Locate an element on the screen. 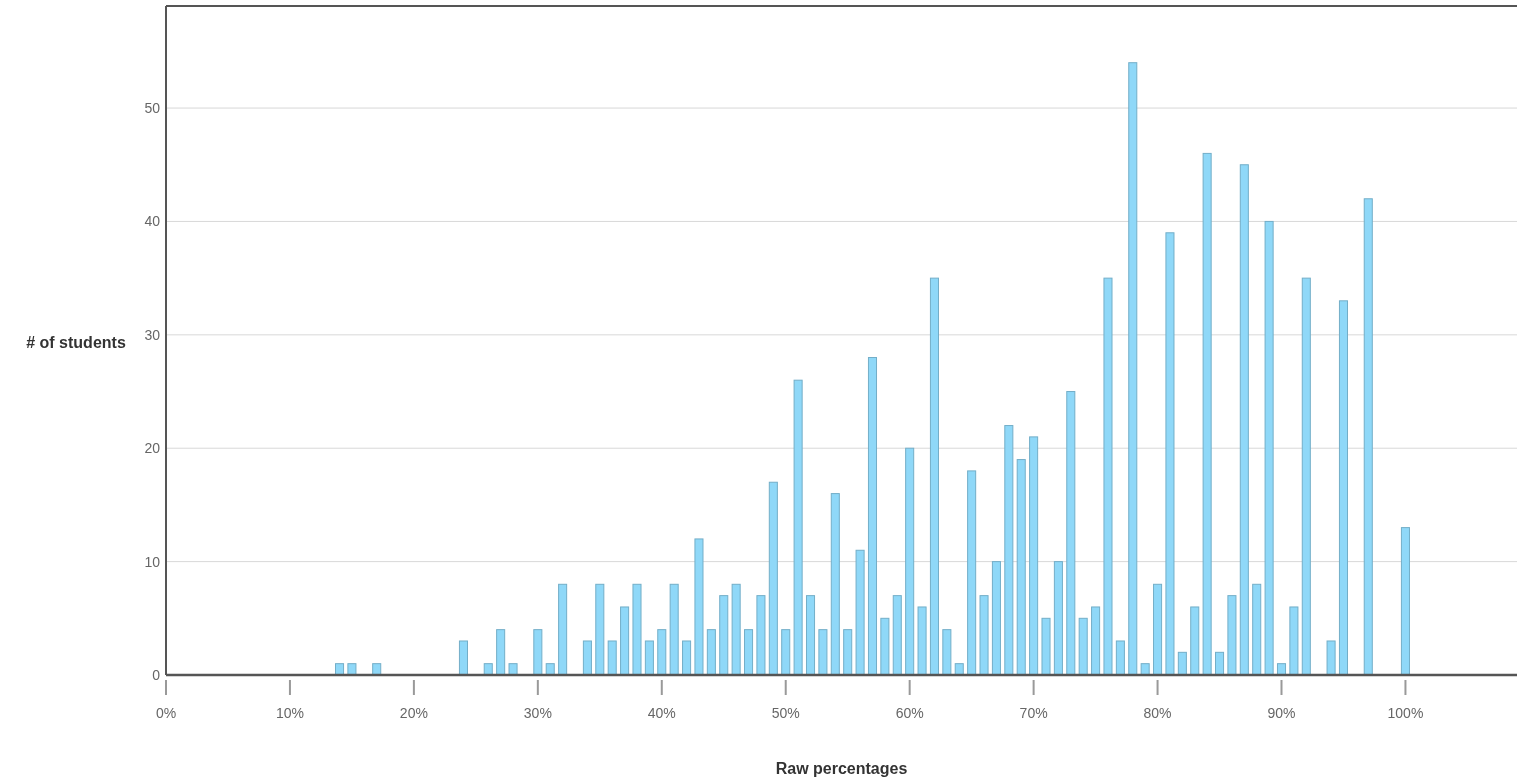 The height and width of the screenshot is (780, 1519). x-tick-label: 30% is located at coordinates (537, 713).